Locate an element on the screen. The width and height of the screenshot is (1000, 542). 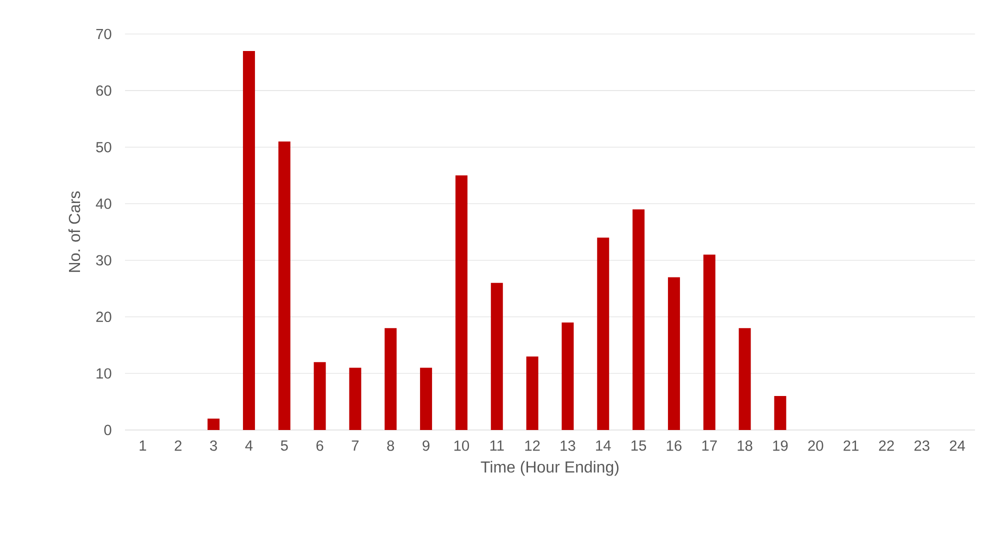
x-tick-label: 1 is located at coordinates (143, 445).